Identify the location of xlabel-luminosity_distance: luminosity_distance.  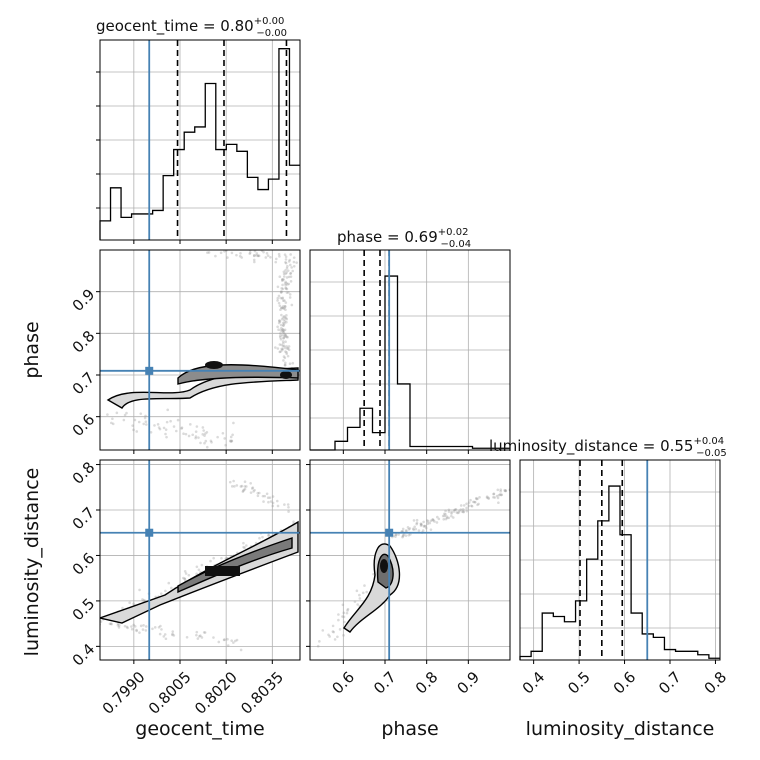
(620, 729).